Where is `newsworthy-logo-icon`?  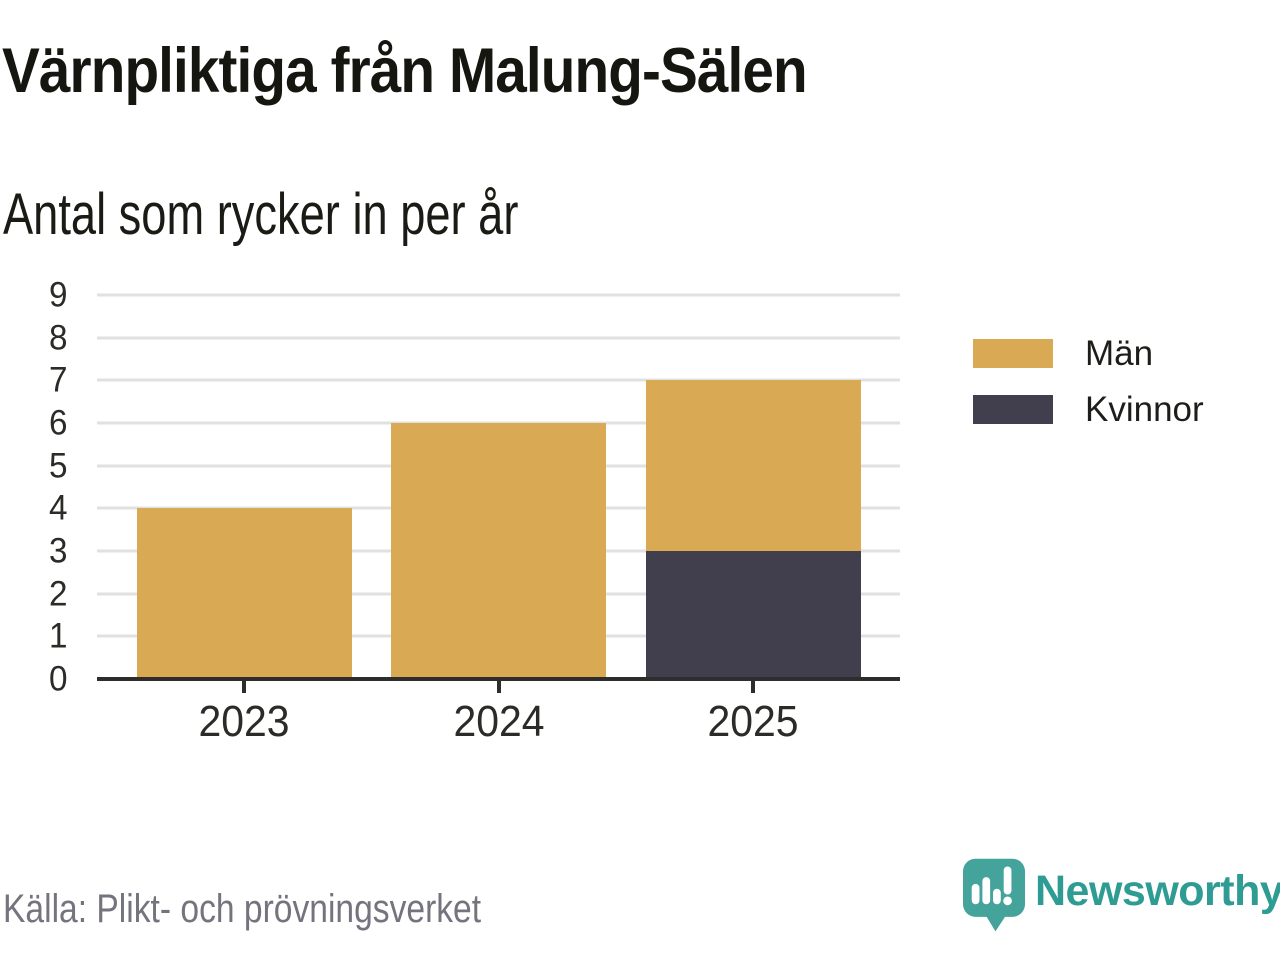 newsworthy-logo-icon is located at coordinates (994, 895).